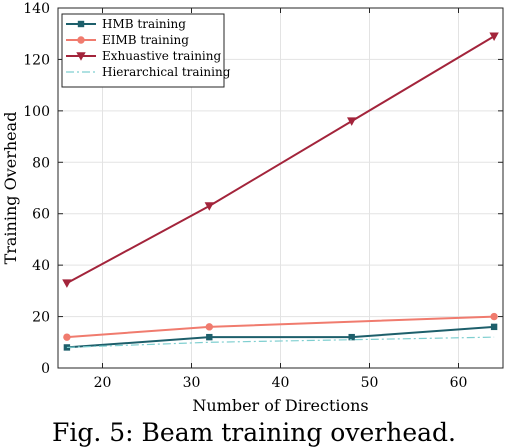  What do you see at coordinates (192, 383) in the screenshot?
I see `x-tick-label: 30` at bounding box center [192, 383].